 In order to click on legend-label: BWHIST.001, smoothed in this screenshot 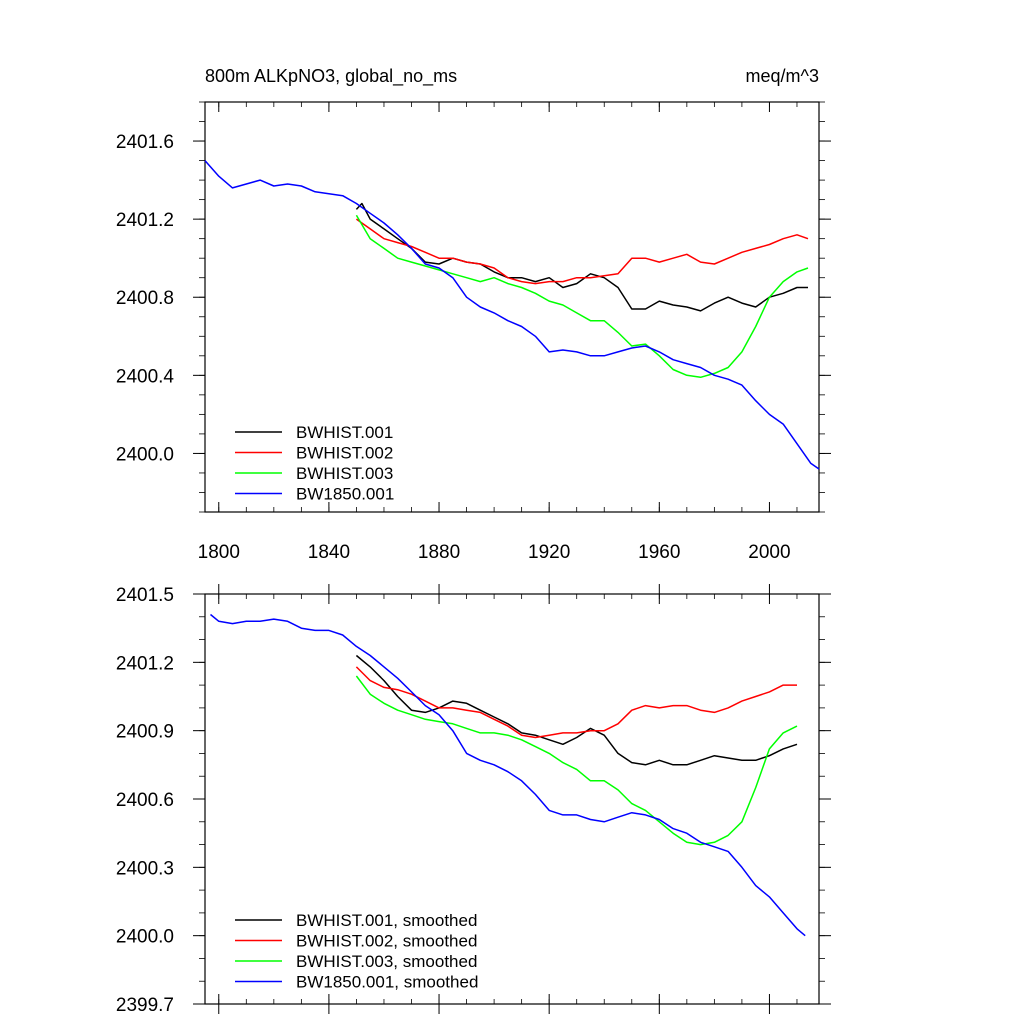, I will do `click(386, 920)`.